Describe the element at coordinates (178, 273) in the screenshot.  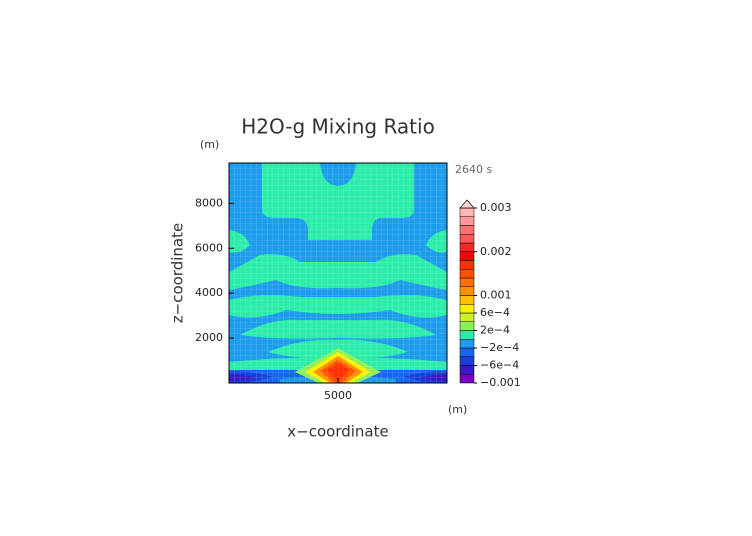
I see `y-axis-title: z−coordinate` at that location.